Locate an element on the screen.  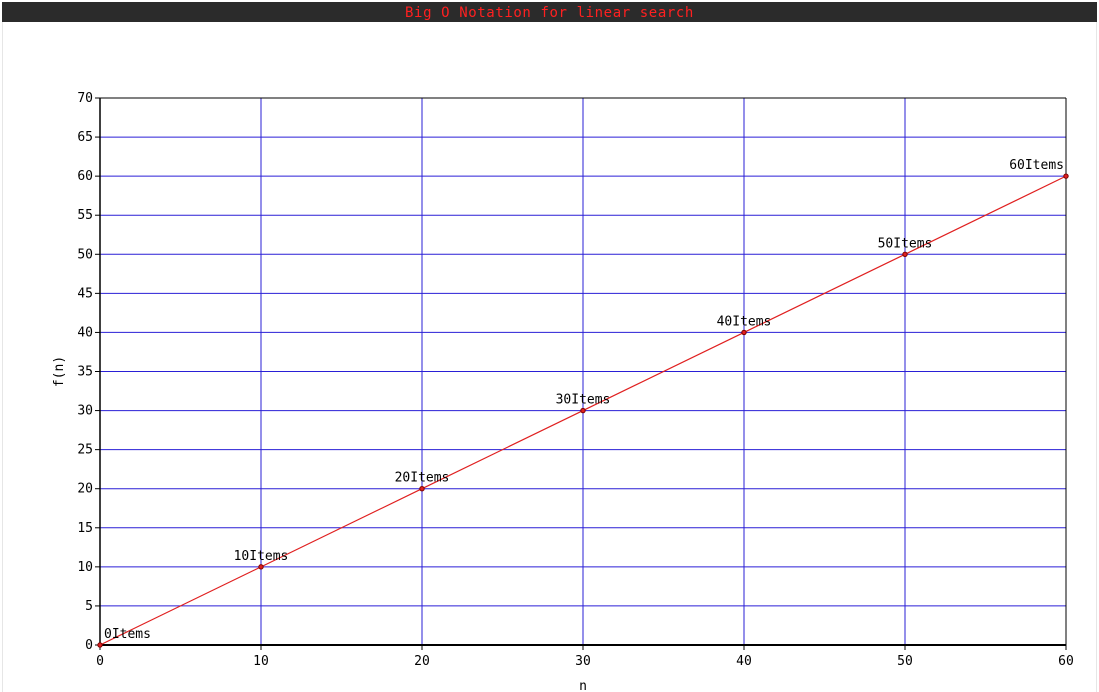
y-axis-label: f(n) is located at coordinates (59, 371).